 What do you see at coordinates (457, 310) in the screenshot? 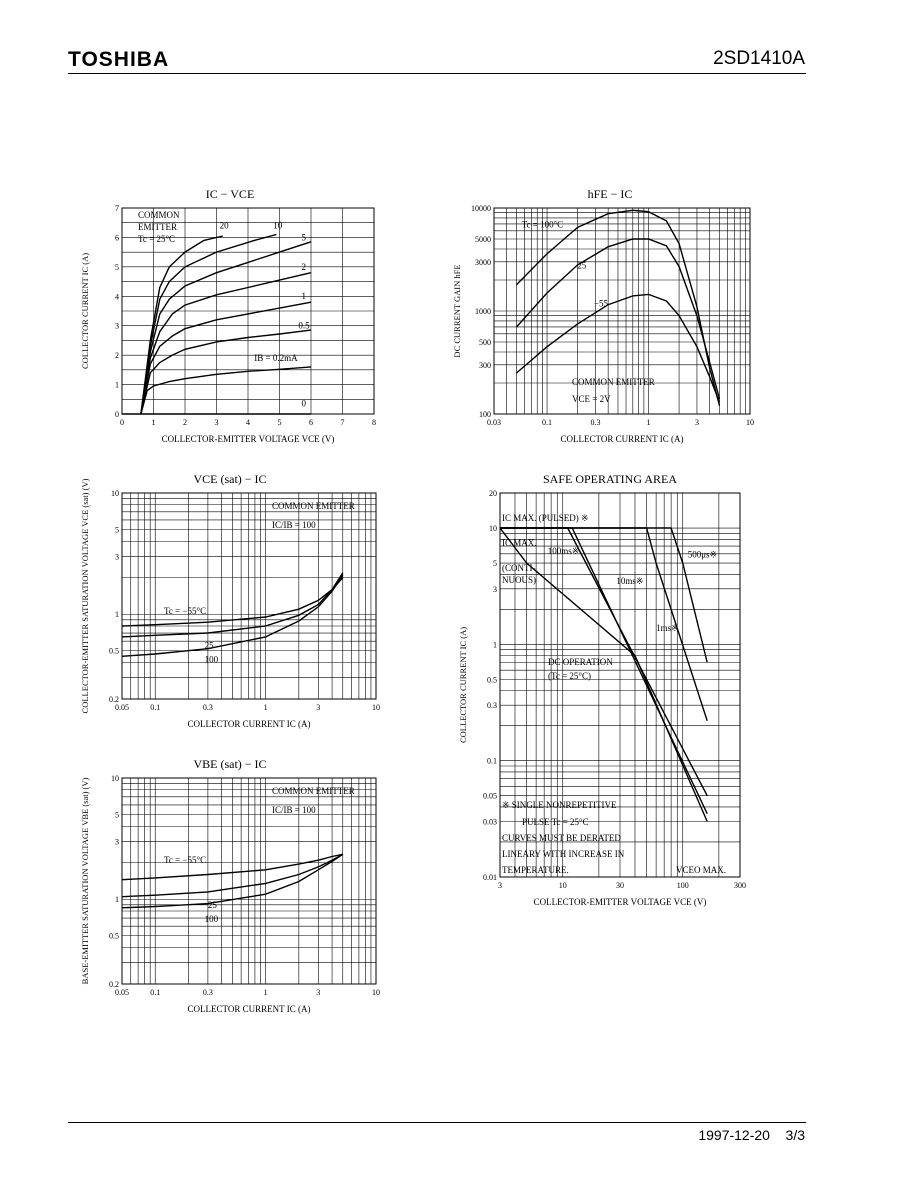
I see `y-axis-label: DC CURRENT GAIN hFE` at bounding box center [457, 310].